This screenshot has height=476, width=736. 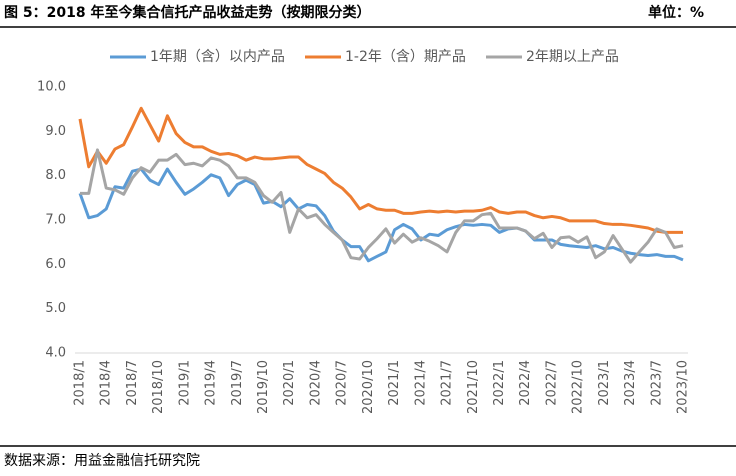 What do you see at coordinates (217, 57) in the screenshot?
I see `legend-label: 1年期（含）以内产品` at bounding box center [217, 57].